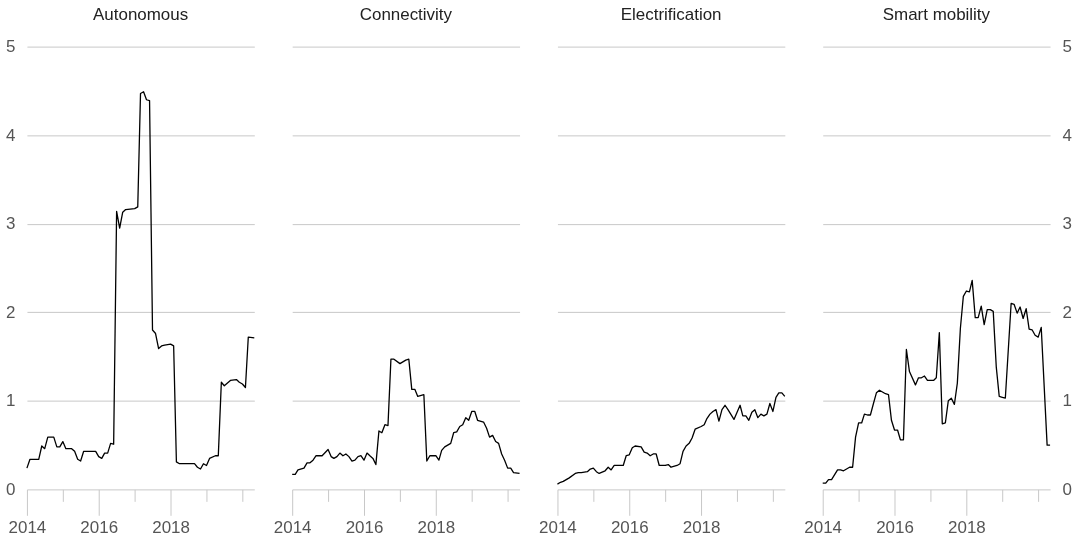 Image resolution: width=1077 pixels, height=533 pixels. Describe the element at coordinates (141, 14) in the screenshot. I see `chart-title: Autonomous` at that location.